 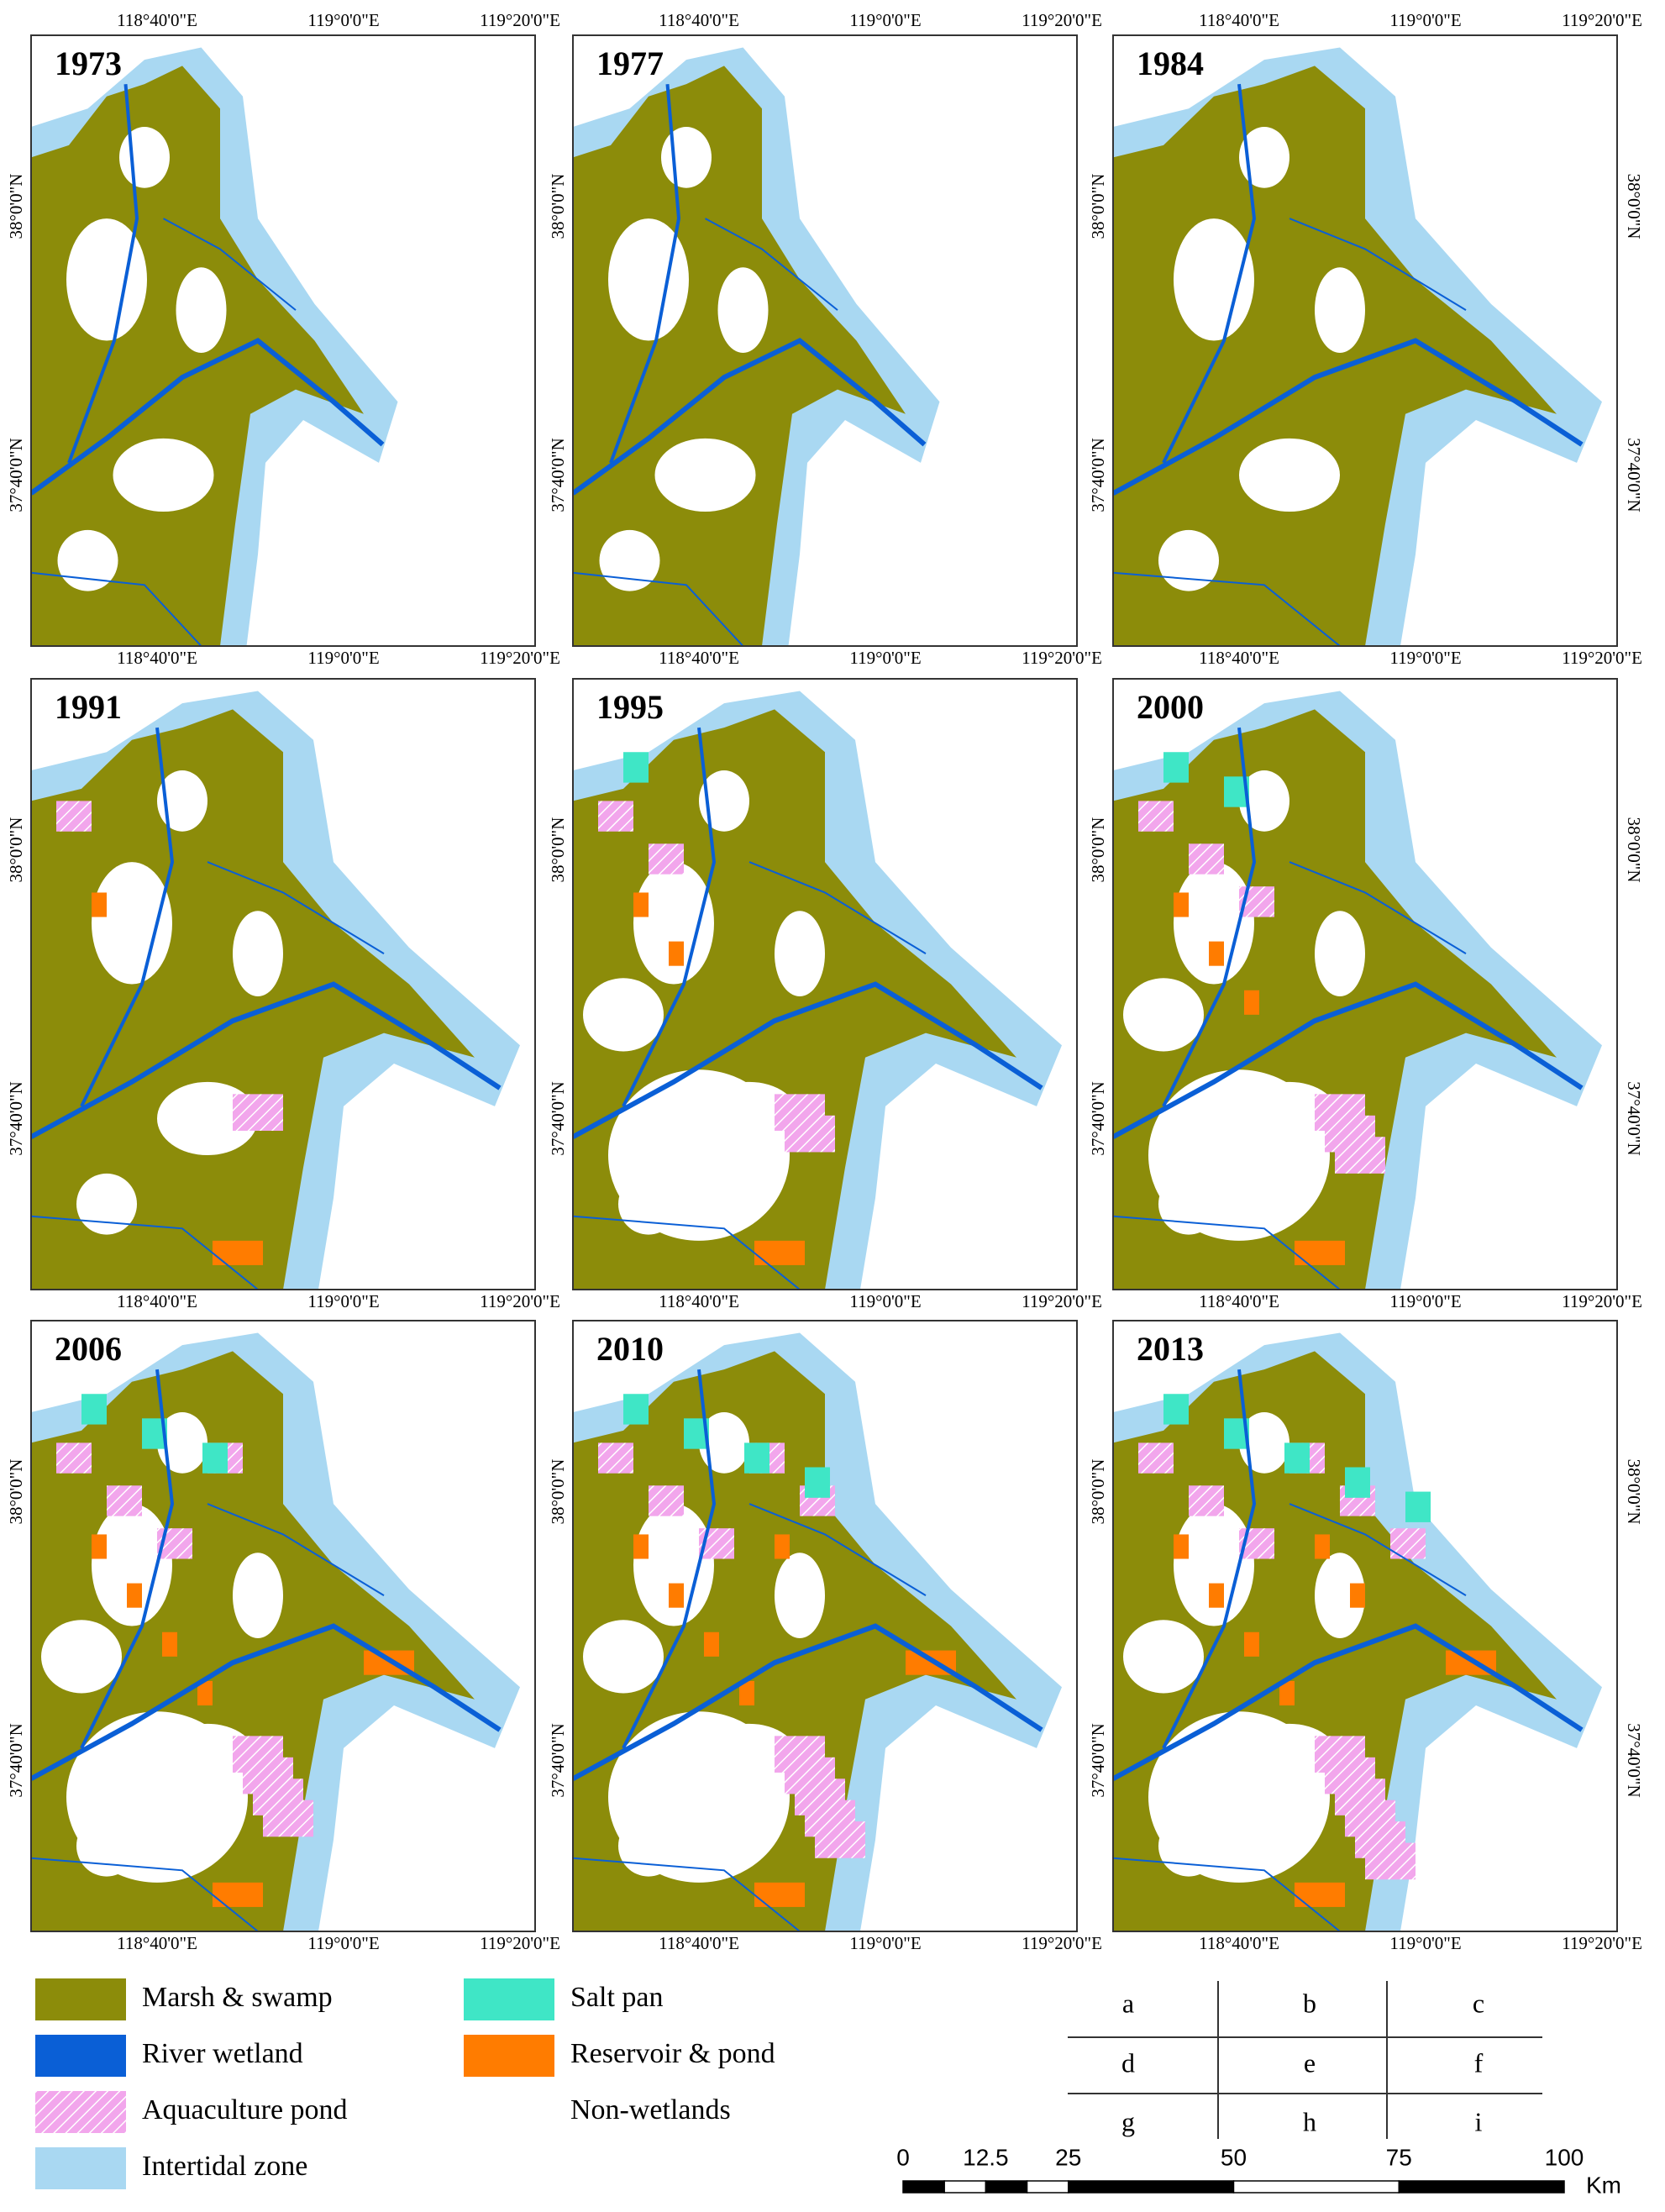 I want to click on panel-year: 2006, so click(x=88, y=1349).